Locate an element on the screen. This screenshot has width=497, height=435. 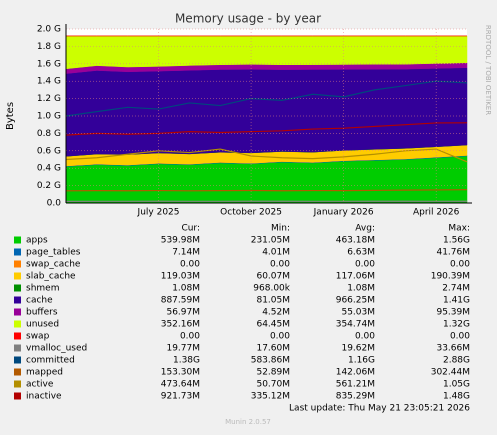
y-tick-label: 0.8 G is located at coordinates (49, 134).